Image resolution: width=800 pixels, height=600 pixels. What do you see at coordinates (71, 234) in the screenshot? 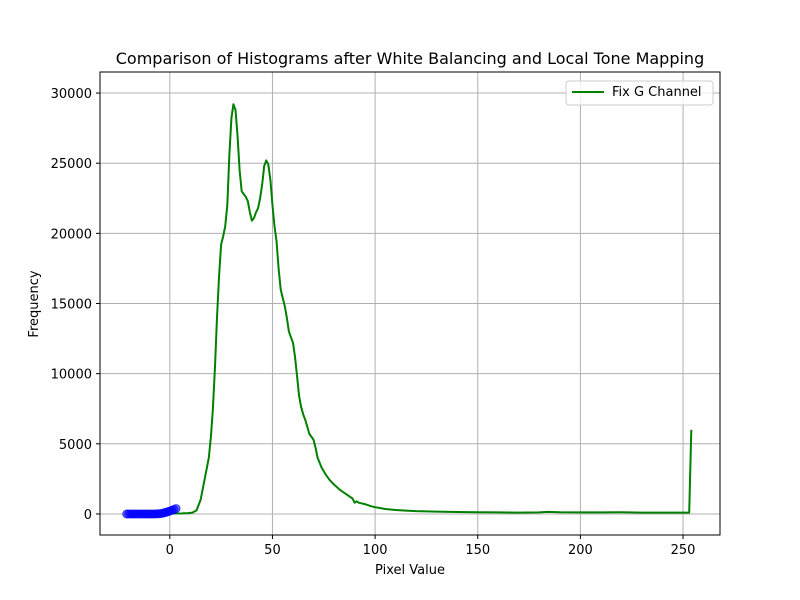
I see `y-tick-label: 20000` at bounding box center [71, 234].